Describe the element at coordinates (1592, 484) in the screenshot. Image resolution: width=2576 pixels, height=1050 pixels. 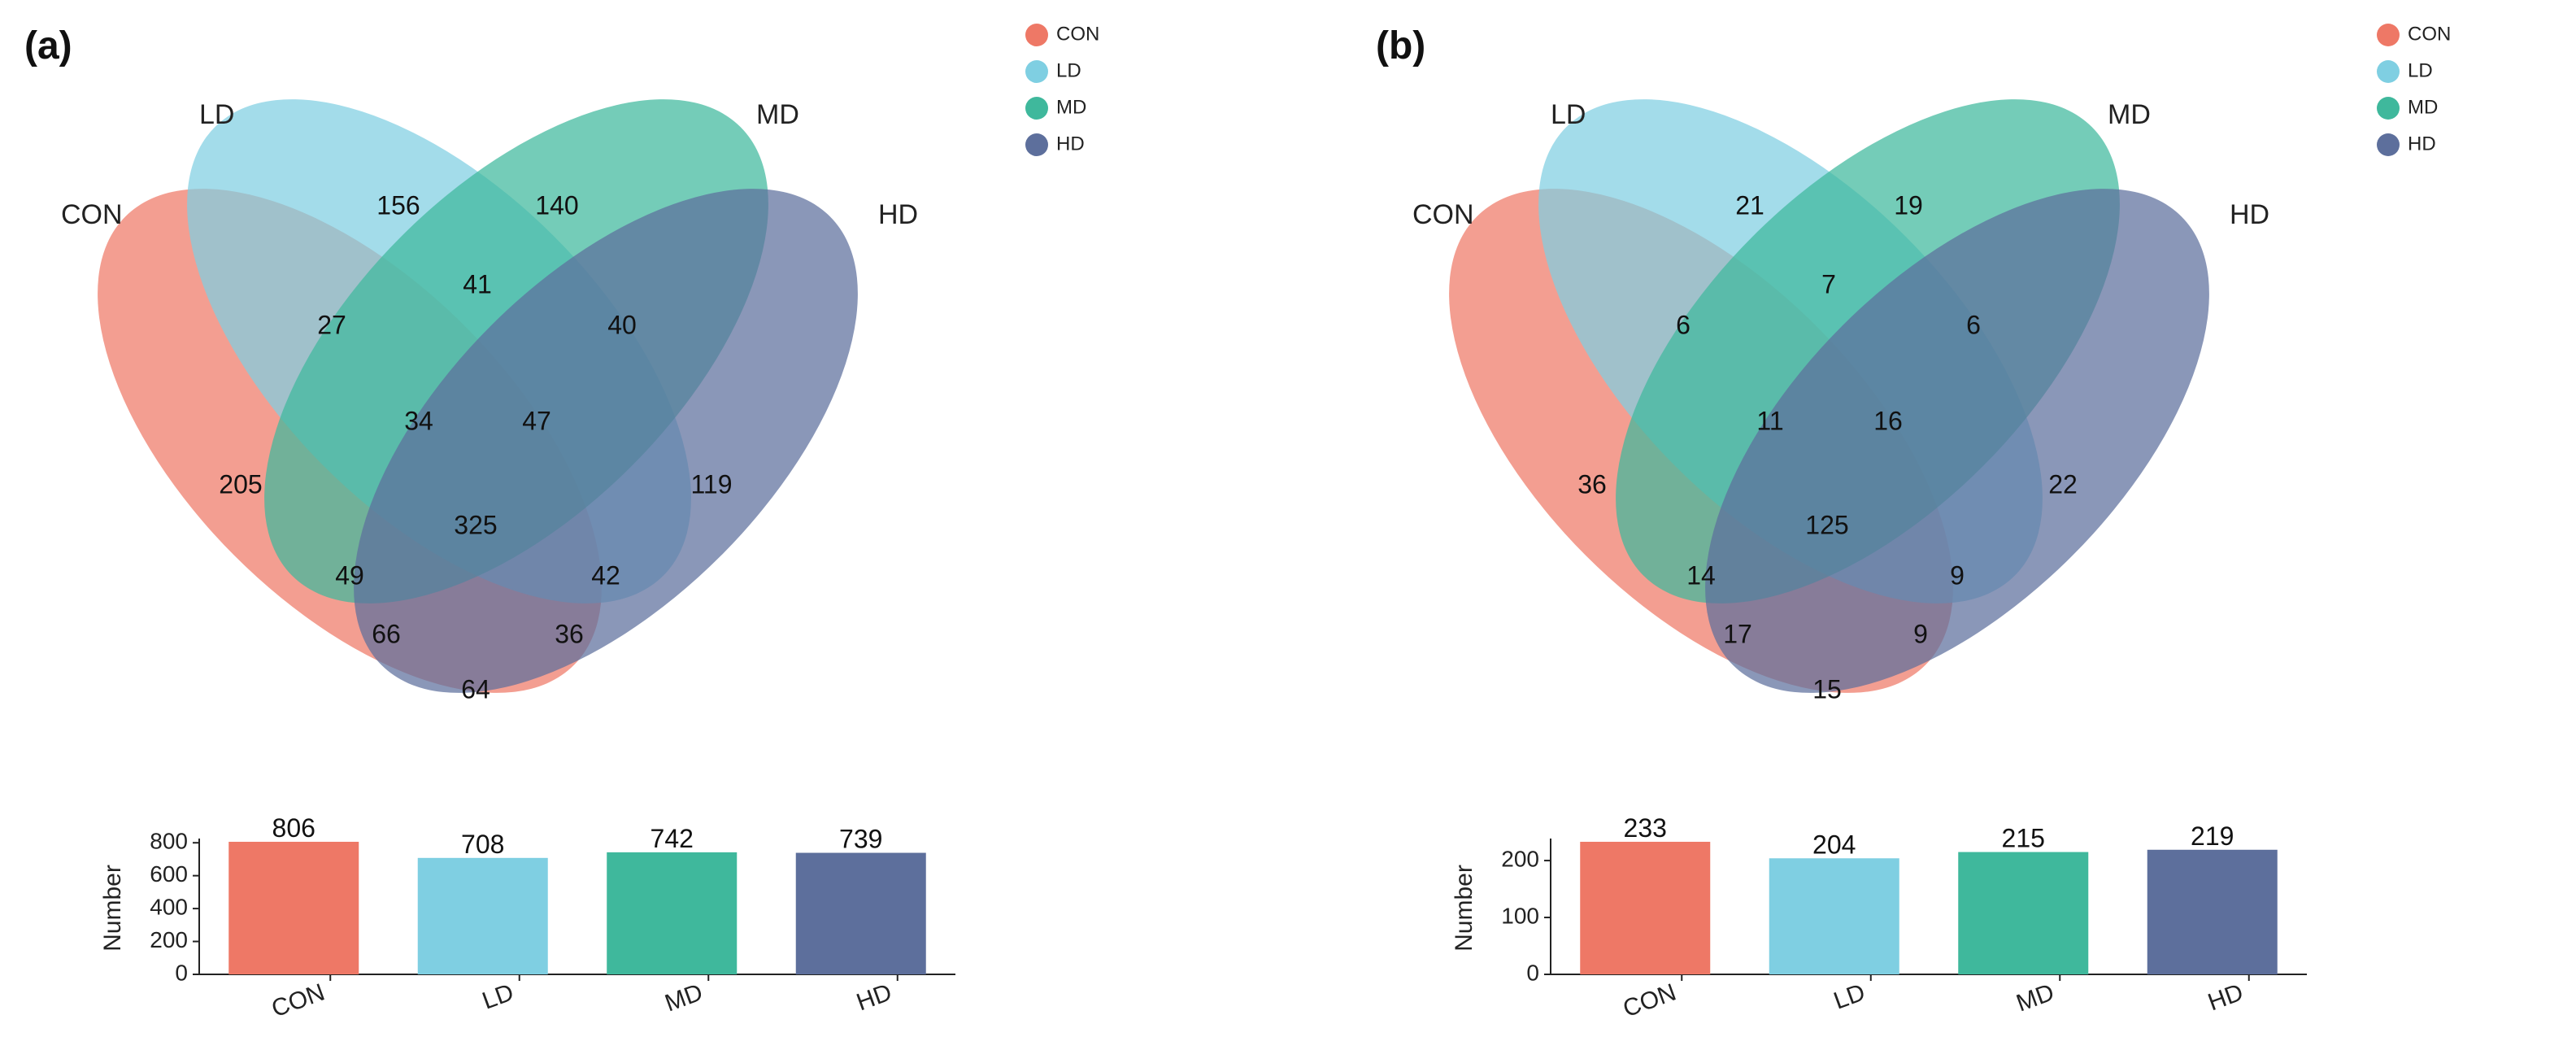
I see `region-count-con: 36` at that location.